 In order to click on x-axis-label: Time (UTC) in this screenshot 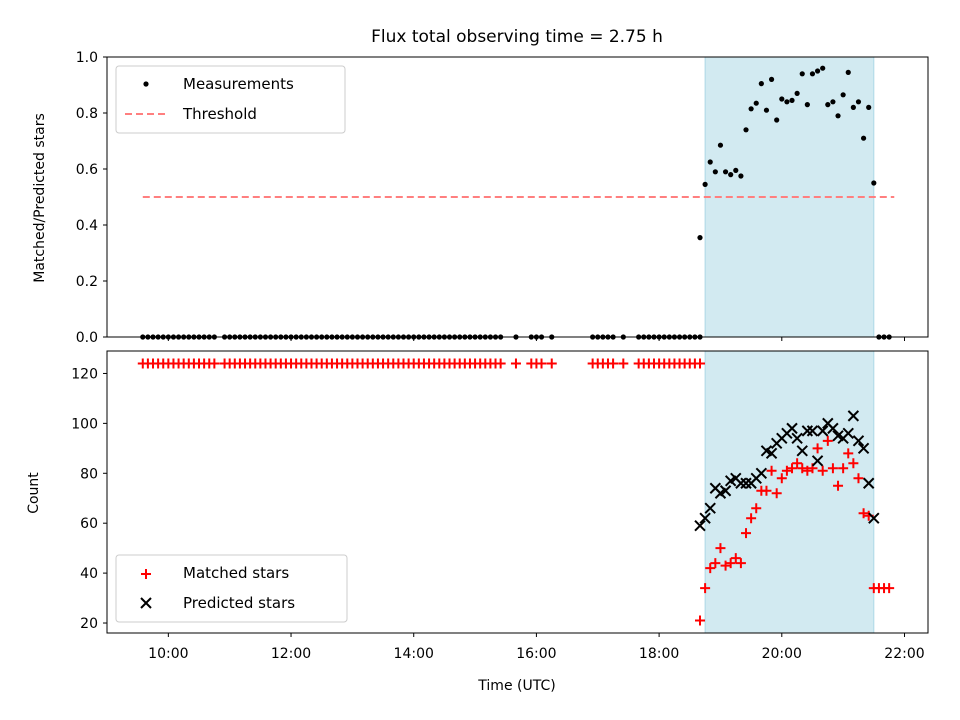, I will do `click(516, 686)`.